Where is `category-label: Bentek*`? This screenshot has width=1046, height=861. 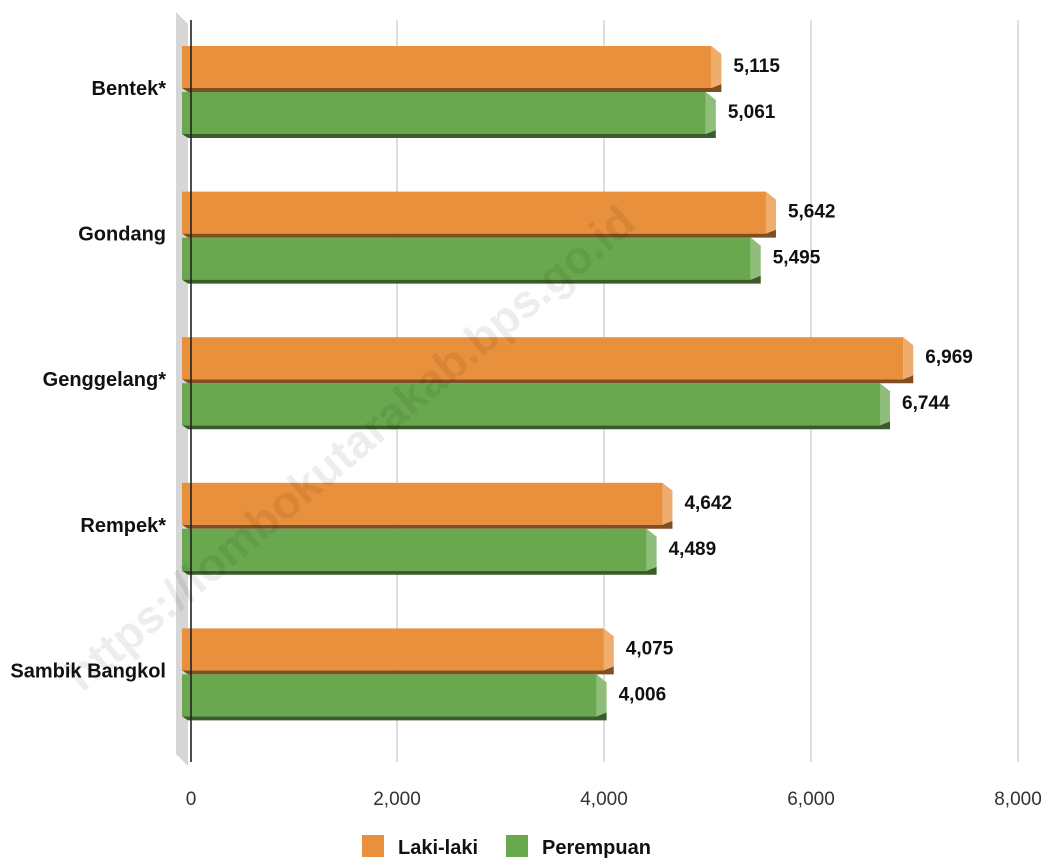
category-label: Bentek* is located at coordinates (129, 89).